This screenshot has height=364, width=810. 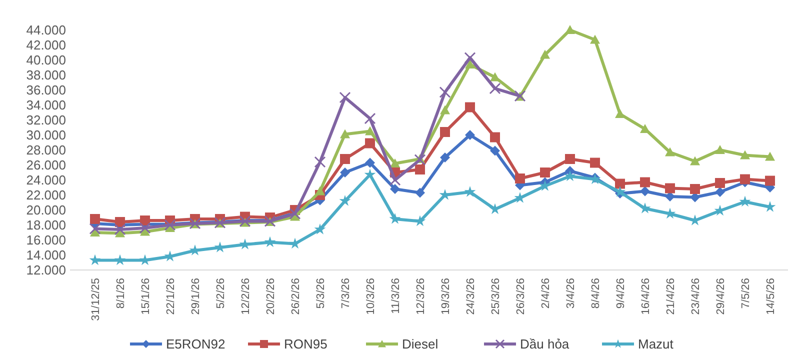 I want to click on x-tick-label: 5/2/26, so click(x=221, y=293).